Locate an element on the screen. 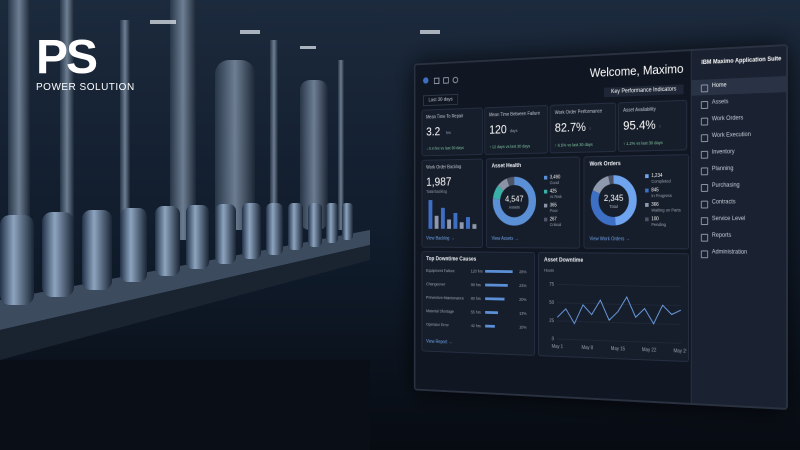 The image size is (800, 450). y-tick-label: 25 is located at coordinates (551, 320).